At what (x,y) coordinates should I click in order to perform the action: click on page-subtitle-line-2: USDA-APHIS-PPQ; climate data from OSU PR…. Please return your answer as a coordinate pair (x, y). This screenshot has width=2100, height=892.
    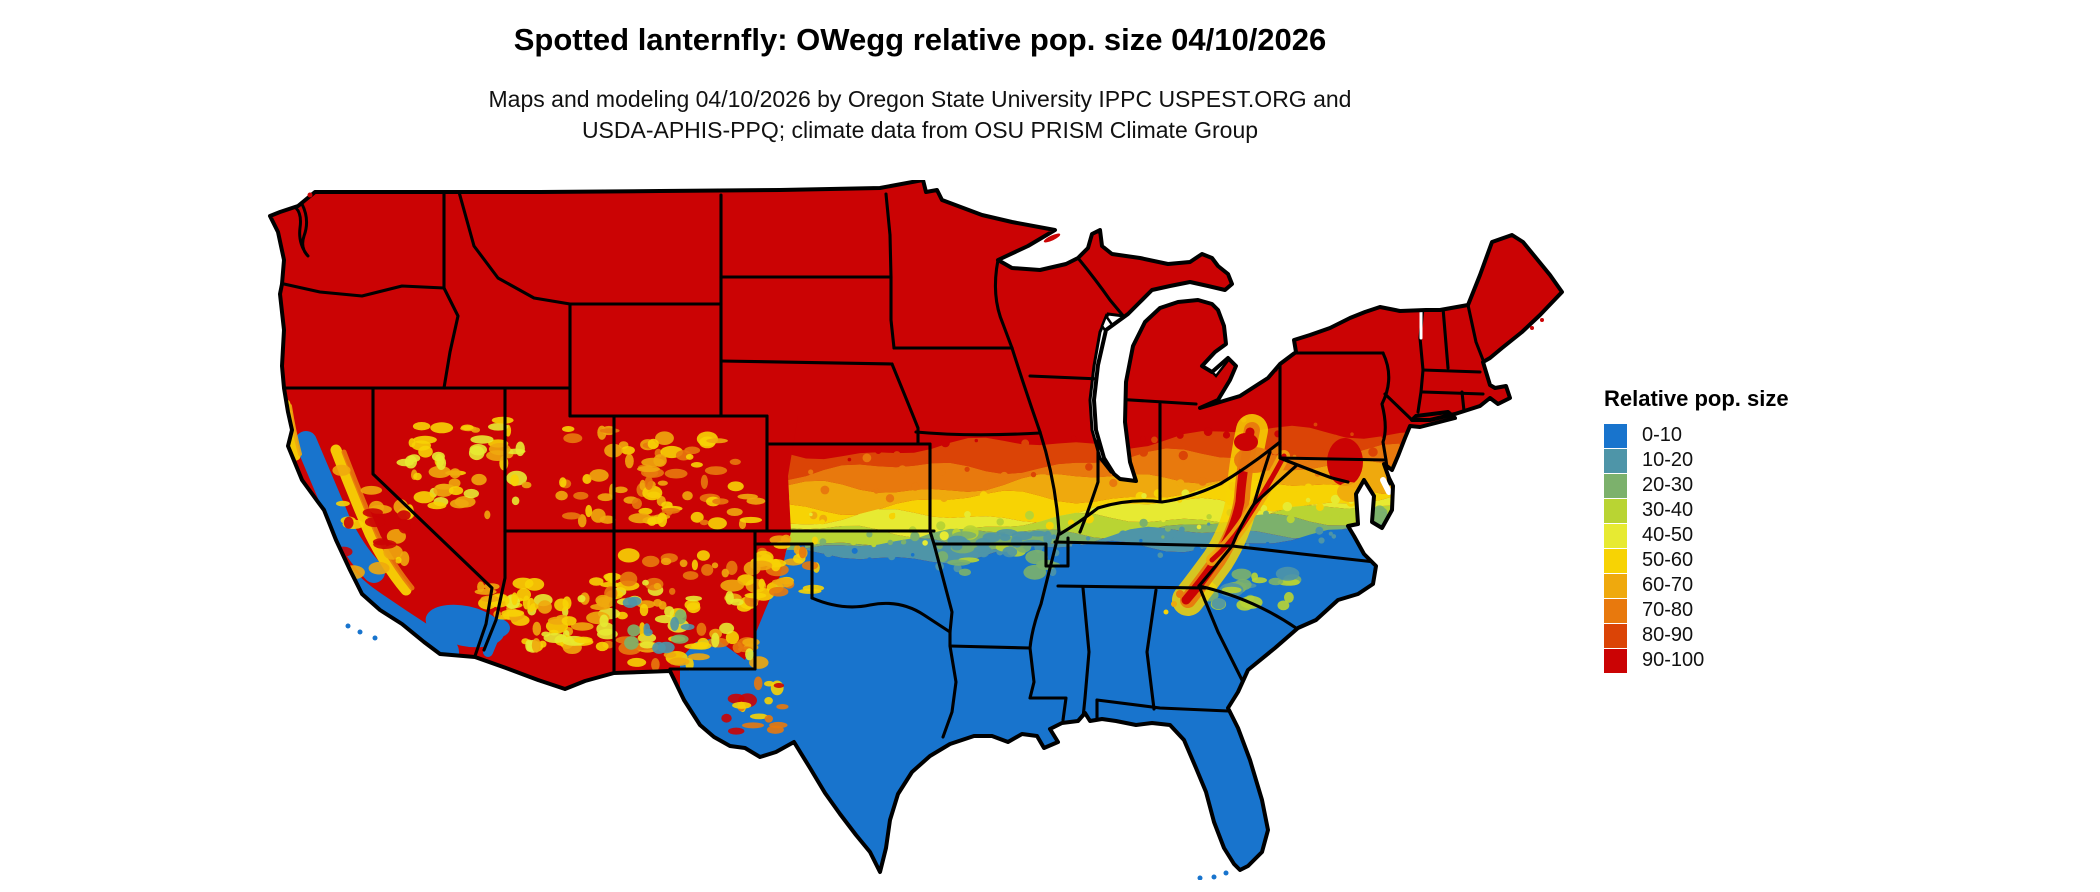
    Looking at the image, I should click on (920, 130).